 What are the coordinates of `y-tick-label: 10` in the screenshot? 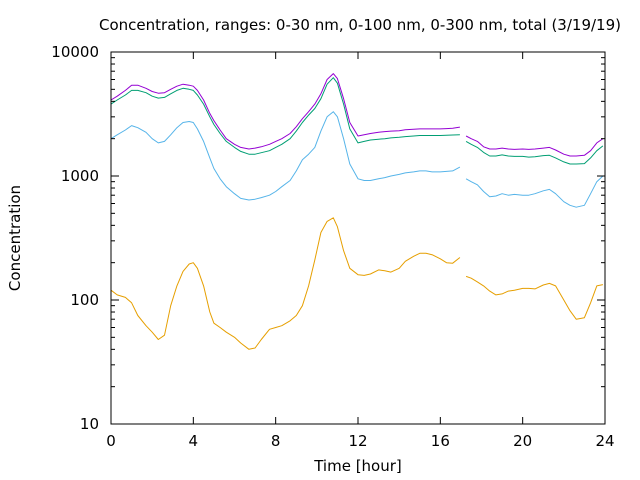 It's located at (89, 424).